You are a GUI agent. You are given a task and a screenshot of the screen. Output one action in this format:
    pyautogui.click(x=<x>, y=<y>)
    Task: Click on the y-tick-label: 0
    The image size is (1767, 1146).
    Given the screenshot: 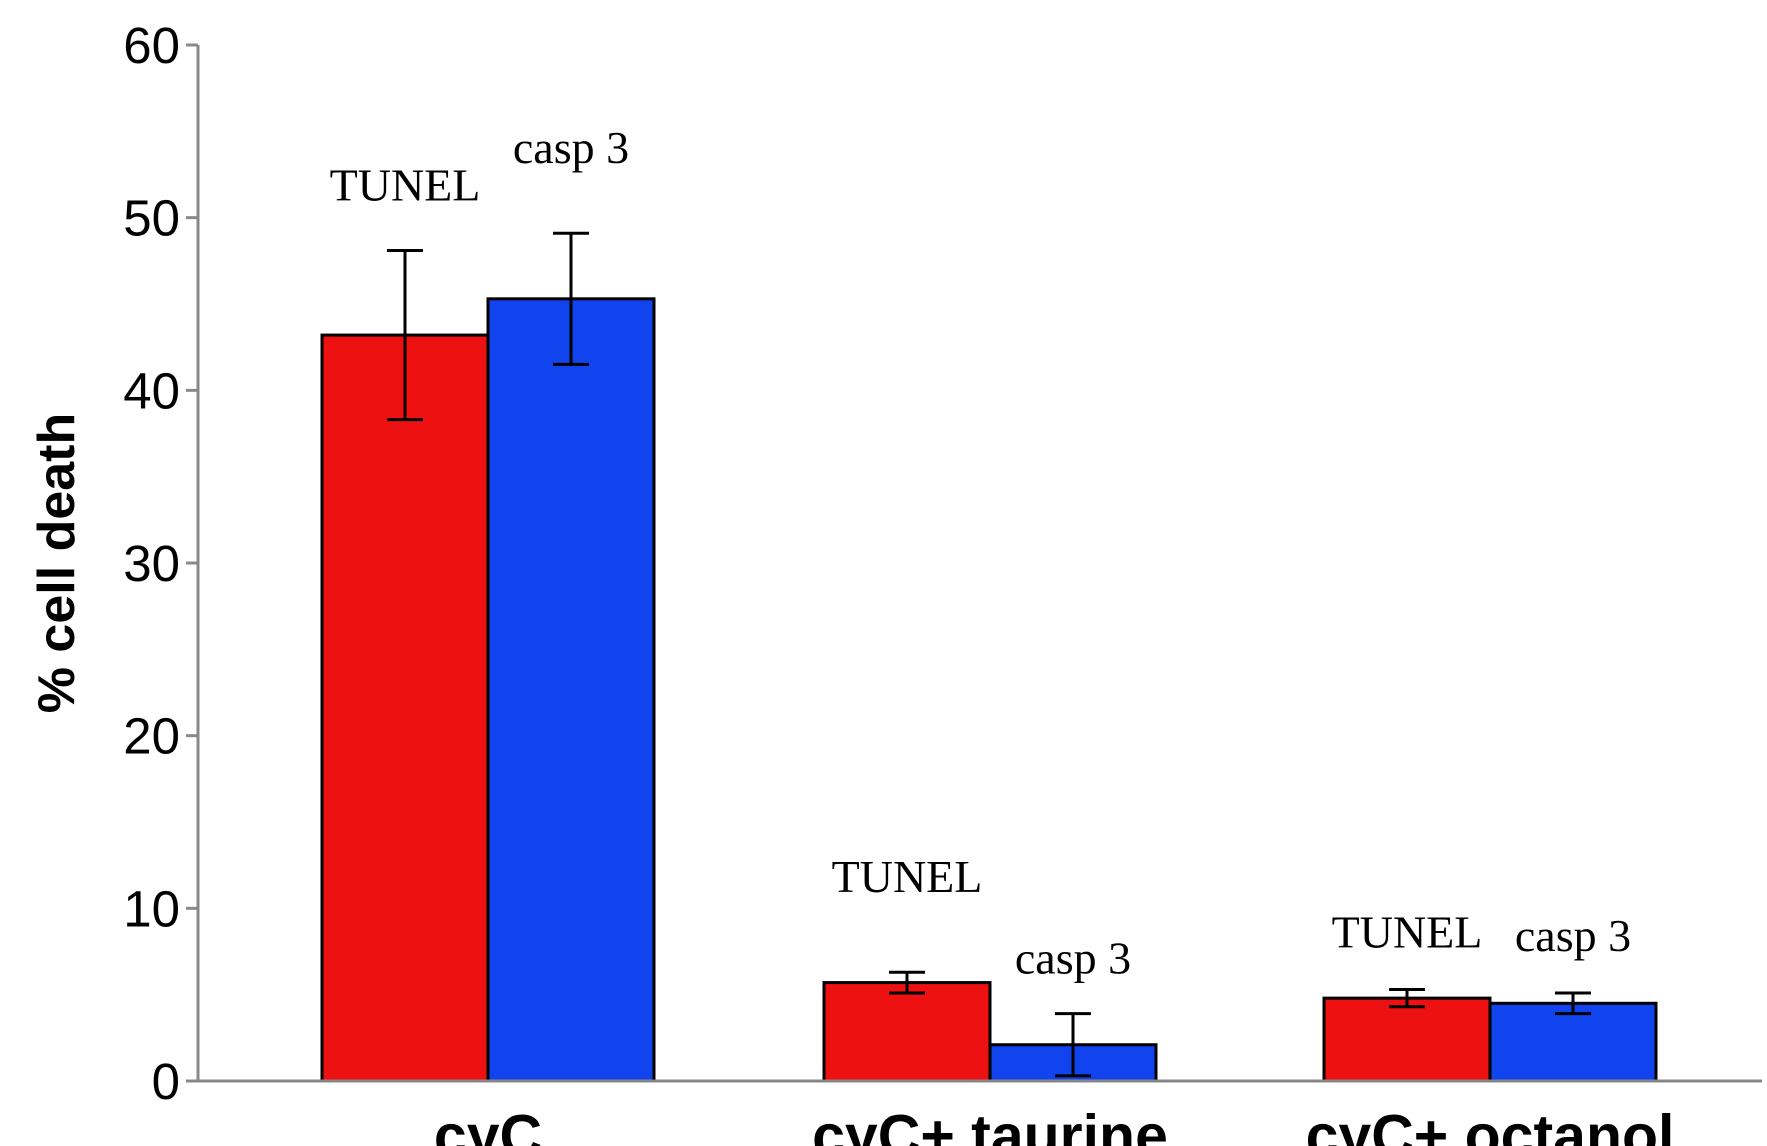 What is the action you would take?
    pyautogui.click(x=166, y=1081)
    